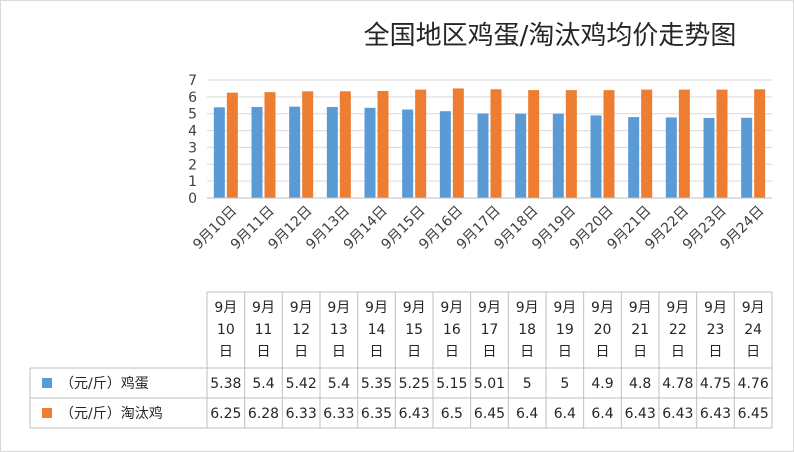 This screenshot has height=452, width=794. Describe the element at coordinates (677, 384) in the screenshot. I see `table-value-cell: 4.78` at that location.